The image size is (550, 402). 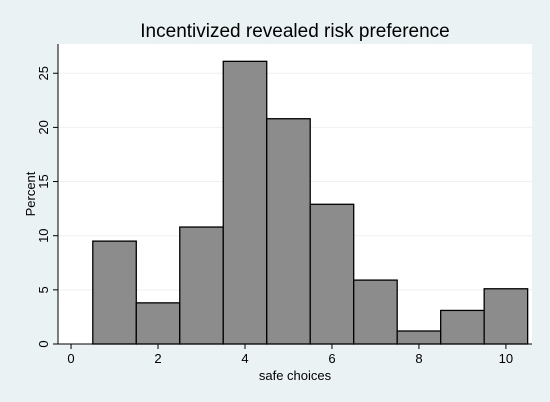 What do you see at coordinates (418, 358) in the screenshot?
I see `x-tick-label: 8` at bounding box center [418, 358].